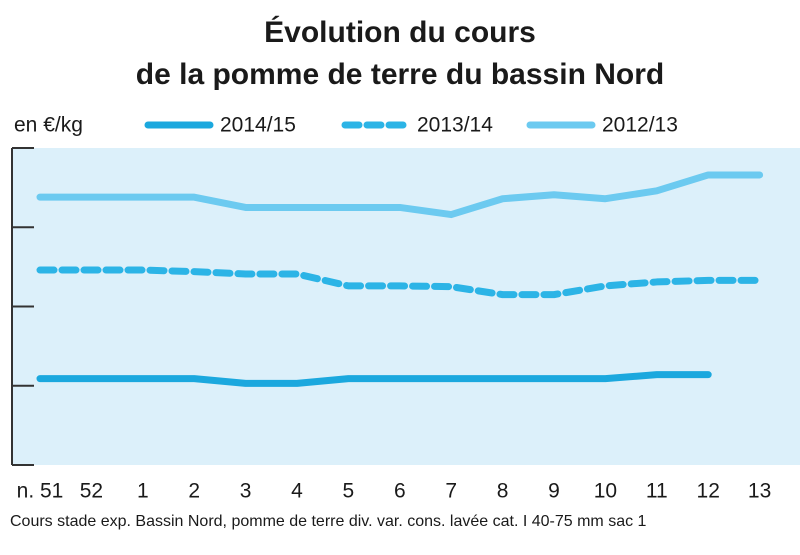 This screenshot has height=555, width=800. I want to click on x-tick-label: 10, so click(605, 491).